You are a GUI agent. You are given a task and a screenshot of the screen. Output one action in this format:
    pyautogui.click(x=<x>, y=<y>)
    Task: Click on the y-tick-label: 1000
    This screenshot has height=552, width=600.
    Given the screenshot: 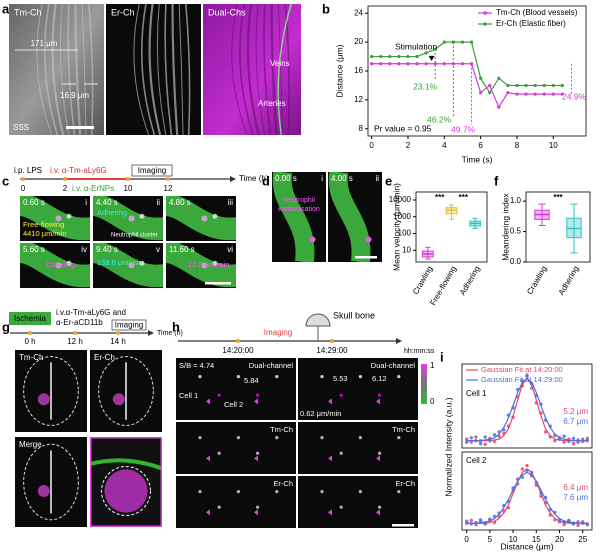 What is the action you would take?
    pyautogui.click(x=402, y=216)
    